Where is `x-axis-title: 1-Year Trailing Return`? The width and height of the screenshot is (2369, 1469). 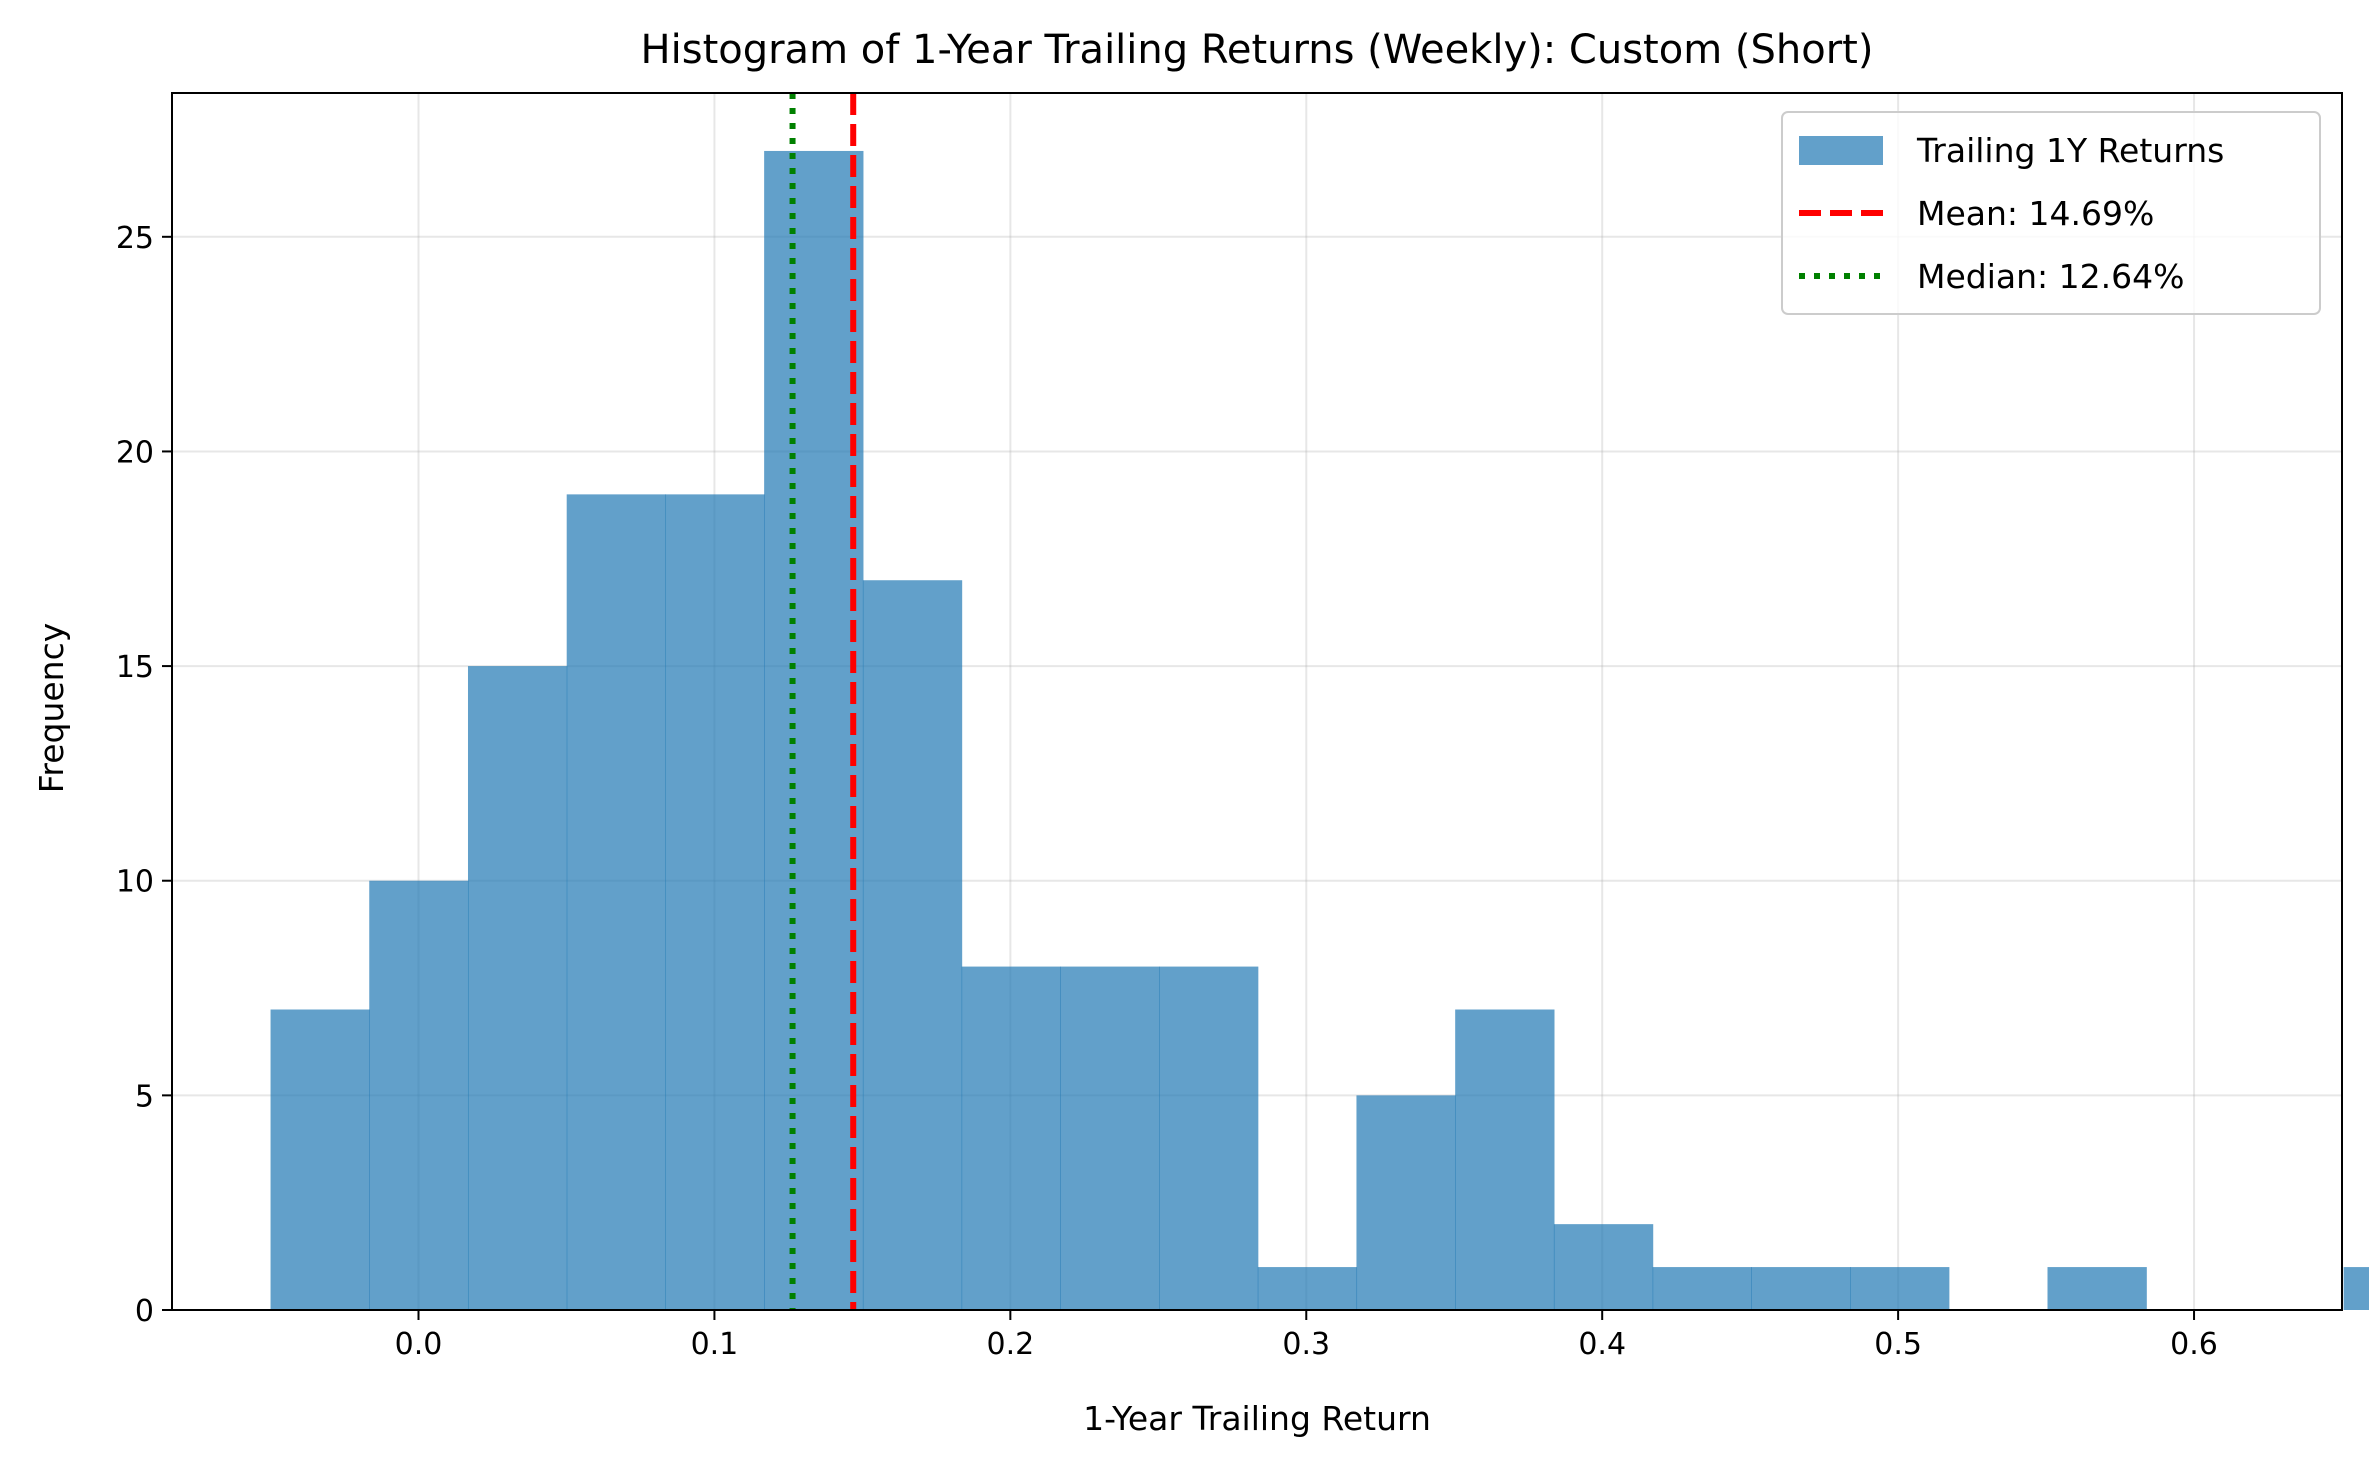 x-axis-title: 1-Year Trailing Return is located at coordinates (1257, 1418).